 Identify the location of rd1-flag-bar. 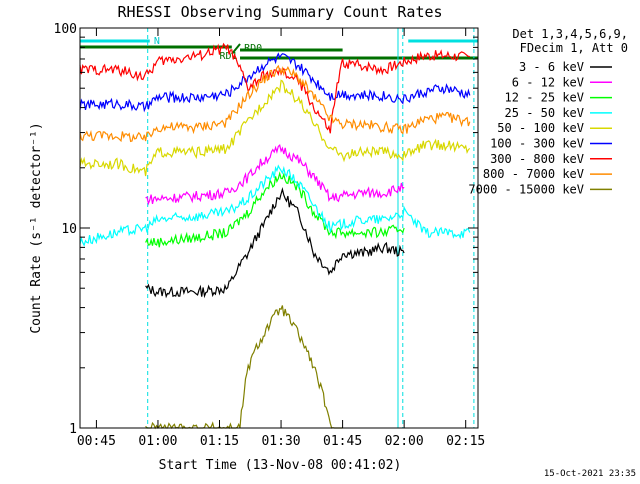
(236, 49).